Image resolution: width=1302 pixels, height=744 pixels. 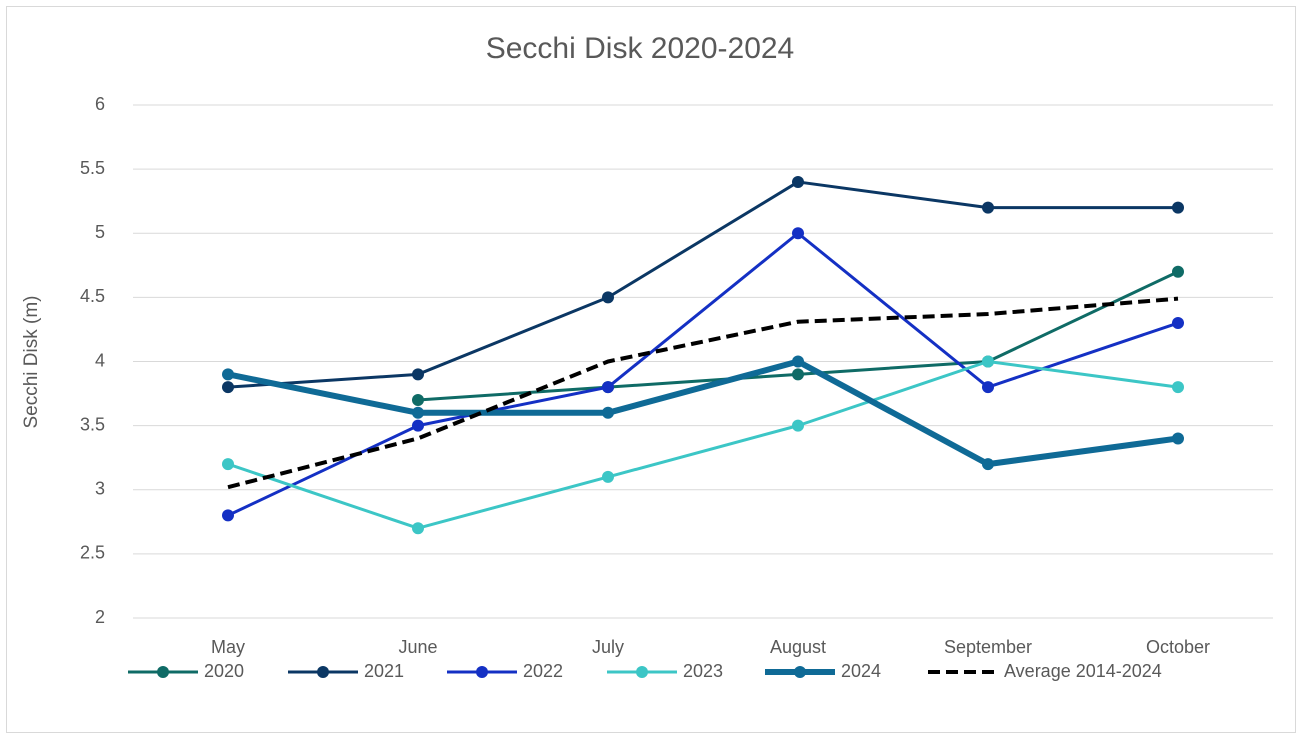 I want to click on y-tick-label: 5, so click(x=100, y=232).